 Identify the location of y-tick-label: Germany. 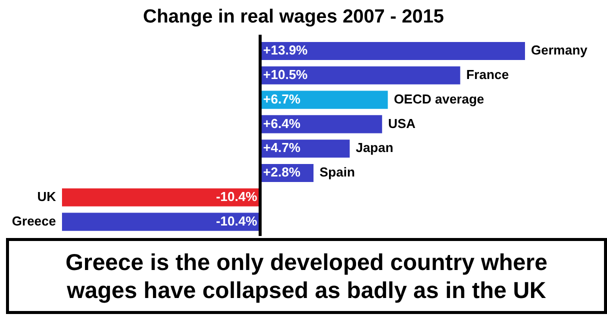
(559, 50).